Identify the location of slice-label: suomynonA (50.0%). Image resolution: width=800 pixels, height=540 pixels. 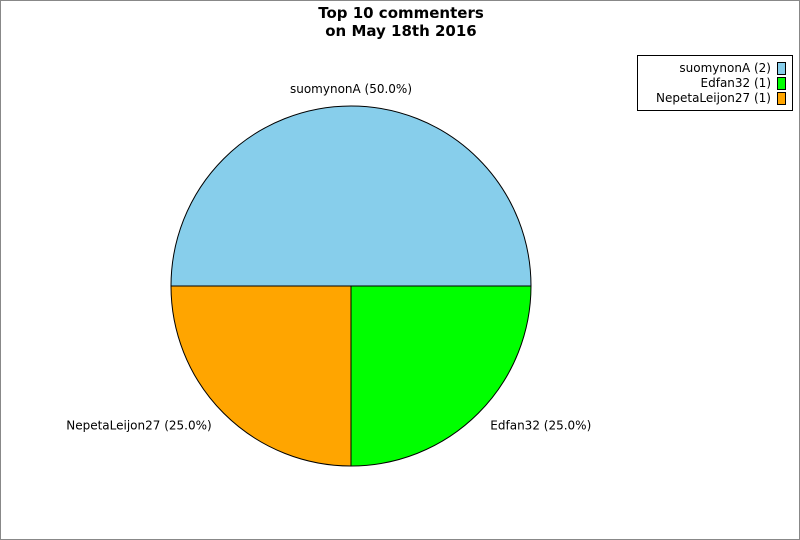
(351, 89).